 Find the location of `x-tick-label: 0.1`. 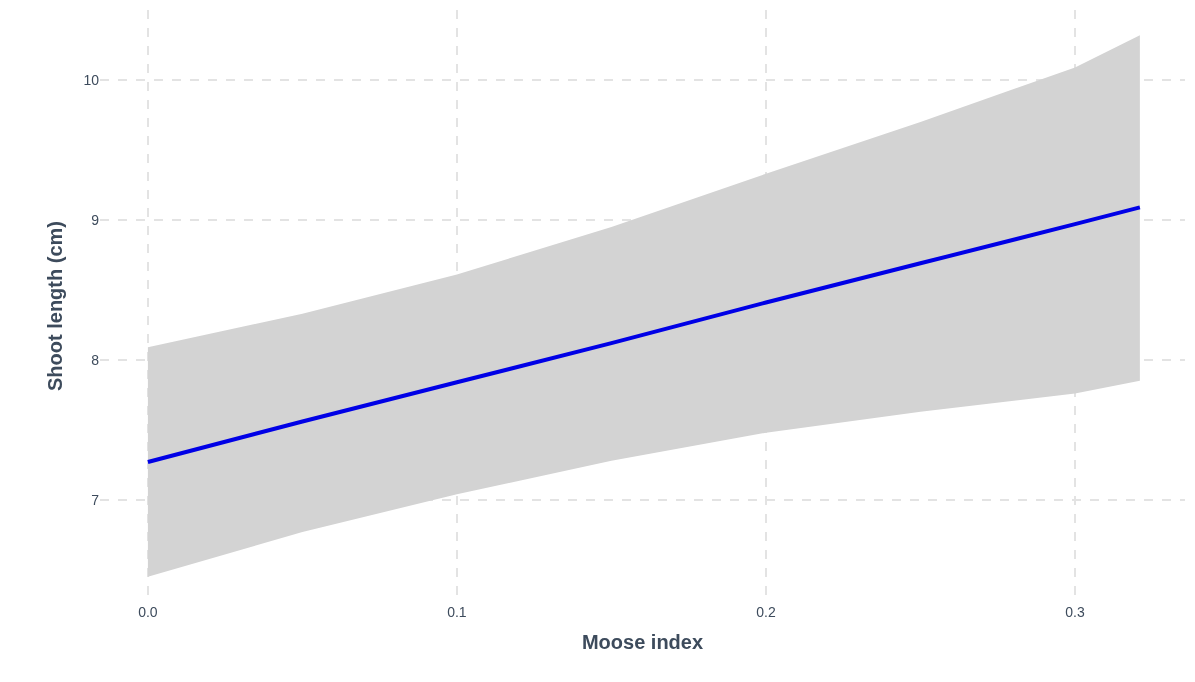

x-tick-label: 0.1 is located at coordinates (457, 612).